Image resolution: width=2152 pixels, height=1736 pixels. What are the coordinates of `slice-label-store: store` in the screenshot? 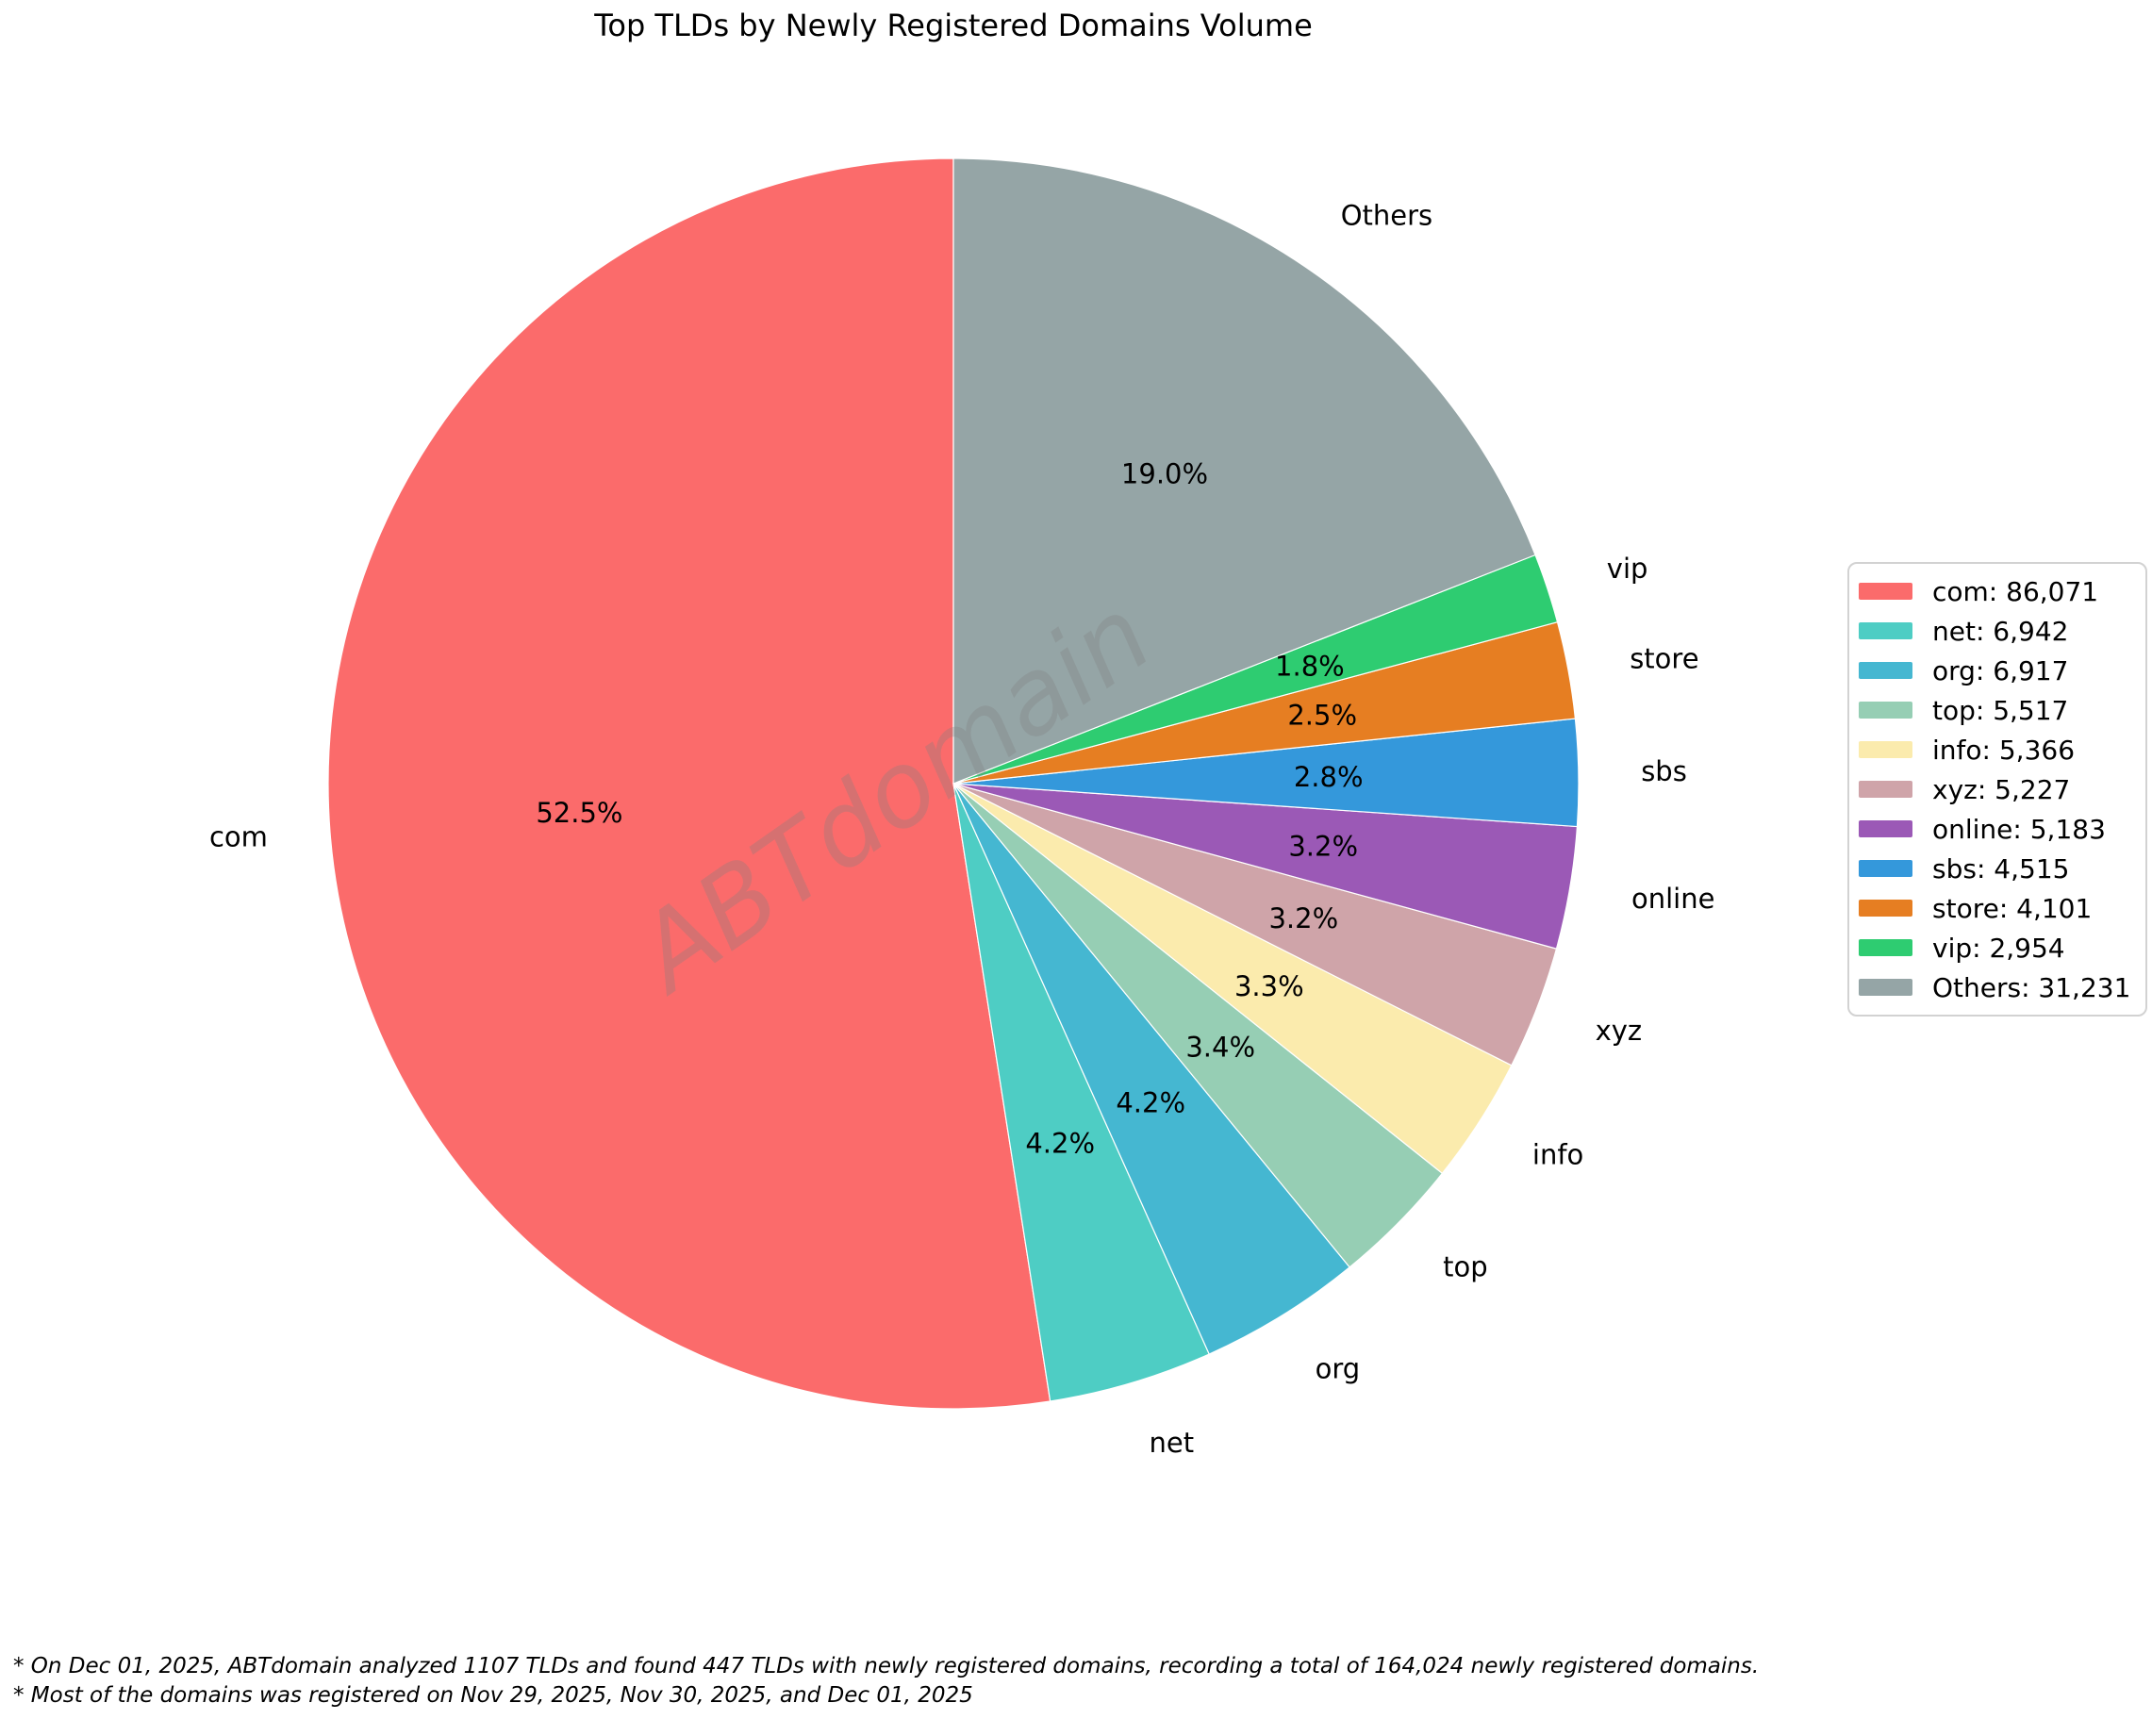 It's located at (1664, 659).